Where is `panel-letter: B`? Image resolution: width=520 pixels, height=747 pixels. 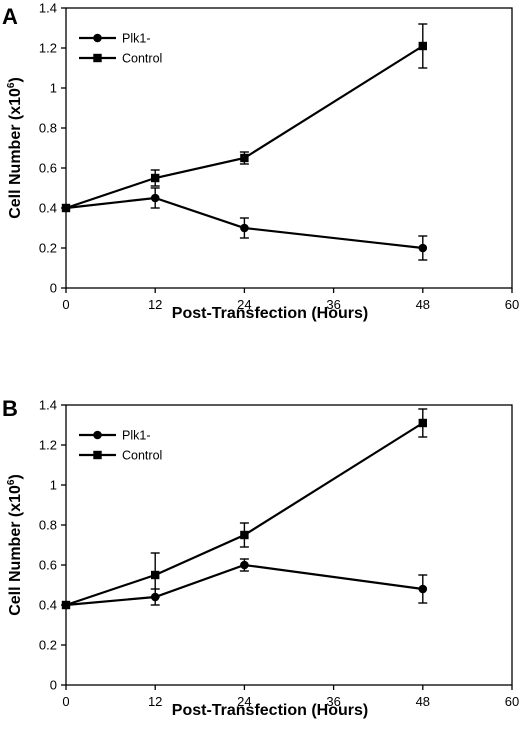
panel-letter: B is located at coordinates (10, 408).